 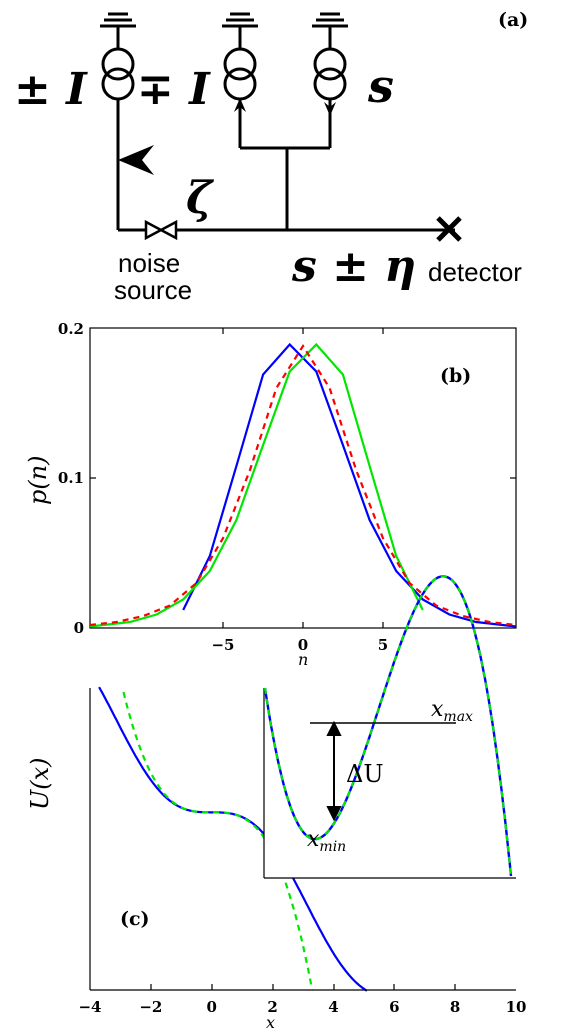 What do you see at coordinates (272, 1007) in the screenshot?
I see `panel-c-xtick: 2` at bounding box center [272, 1007].